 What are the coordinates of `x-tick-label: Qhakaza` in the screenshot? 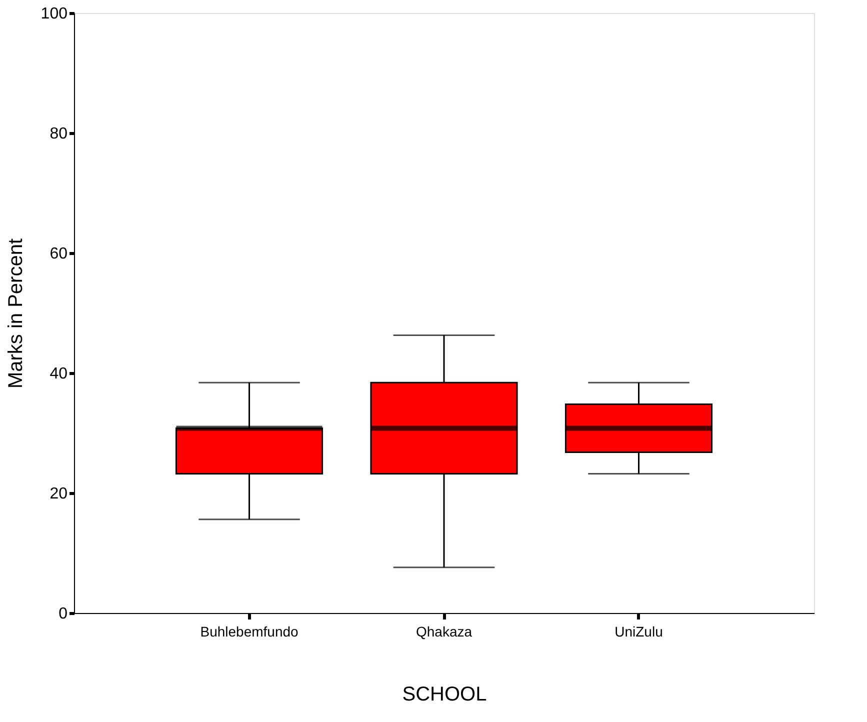 It's located at (444, 632).